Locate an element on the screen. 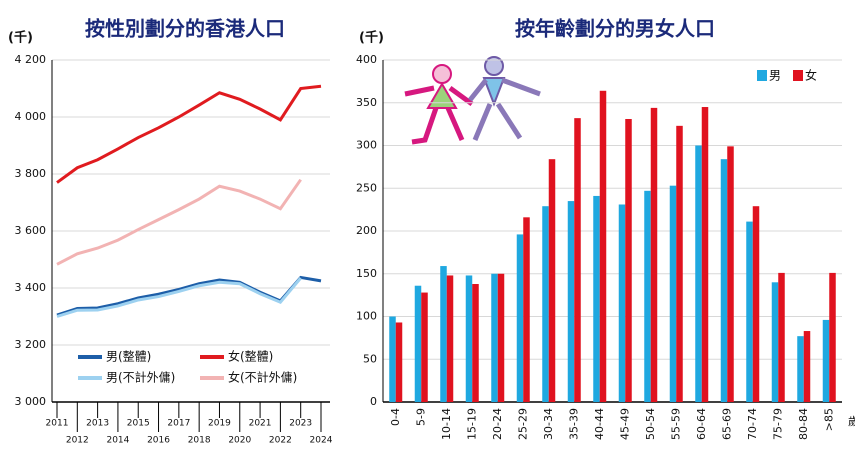  legend-label: 男(整體) is located at coordinates (128, 356).